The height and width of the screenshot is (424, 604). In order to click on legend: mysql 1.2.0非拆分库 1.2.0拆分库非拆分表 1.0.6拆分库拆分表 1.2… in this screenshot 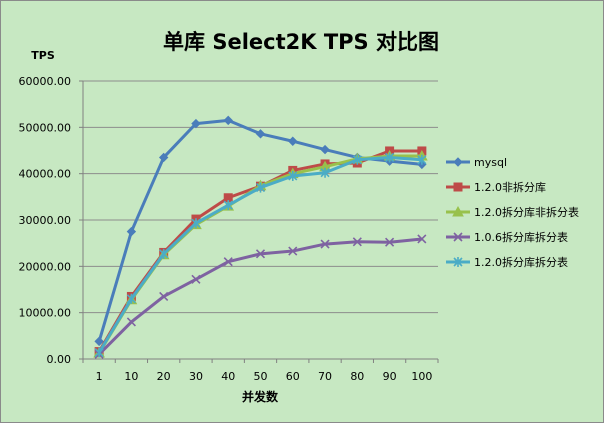, I will do `click(512, 212)`.